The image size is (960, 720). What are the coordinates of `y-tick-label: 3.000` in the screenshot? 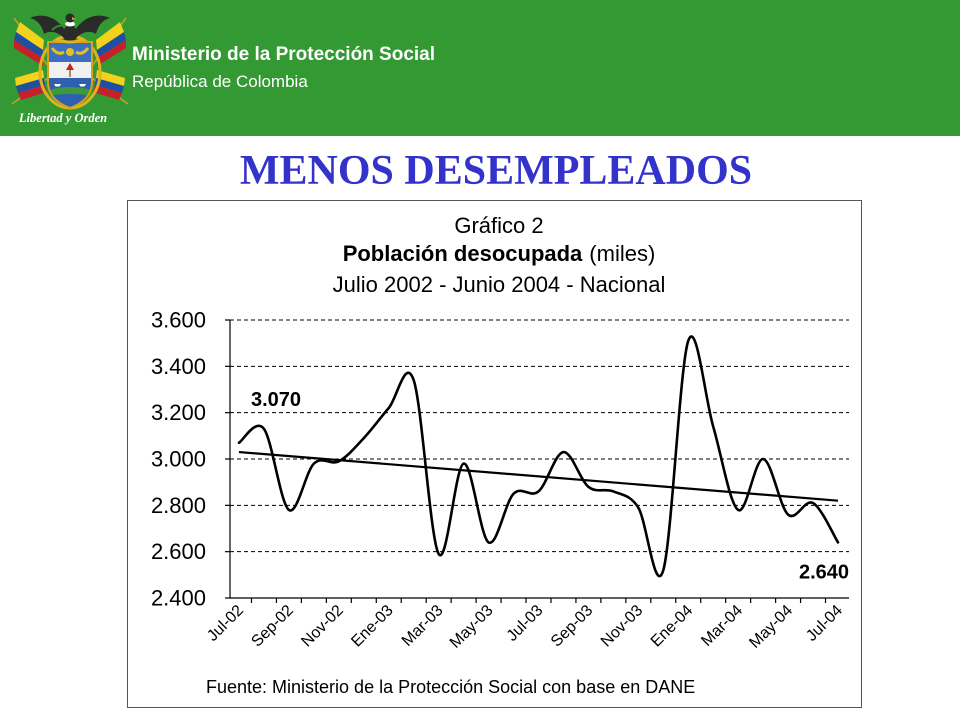 It's located at (178, 459).